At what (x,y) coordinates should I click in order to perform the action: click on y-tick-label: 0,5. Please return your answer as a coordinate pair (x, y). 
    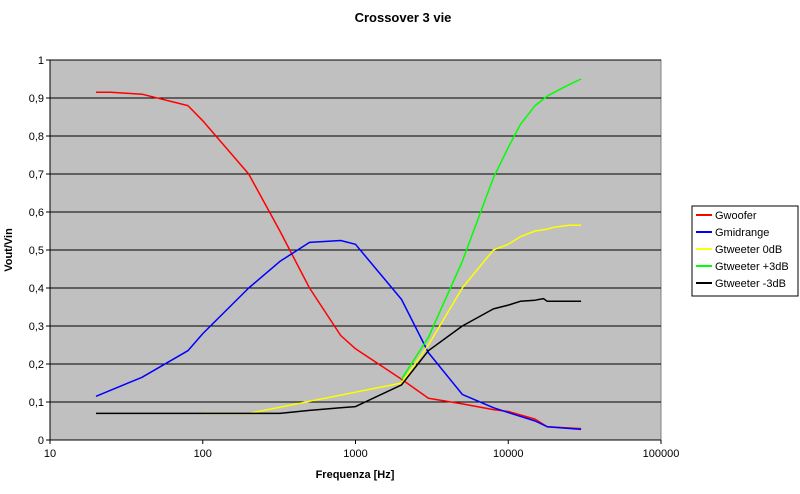
    Looking at the image, I should click on (36, 251).